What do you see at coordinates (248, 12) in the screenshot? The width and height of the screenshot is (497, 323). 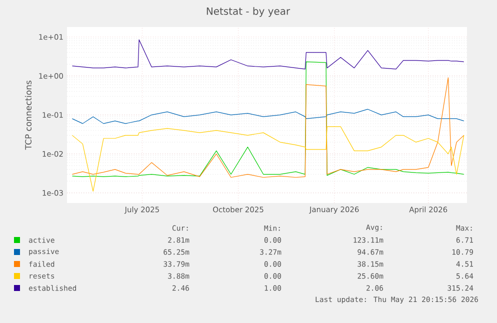 I see `chart-title: Netstat - by year` at bounding box center [248, 12].